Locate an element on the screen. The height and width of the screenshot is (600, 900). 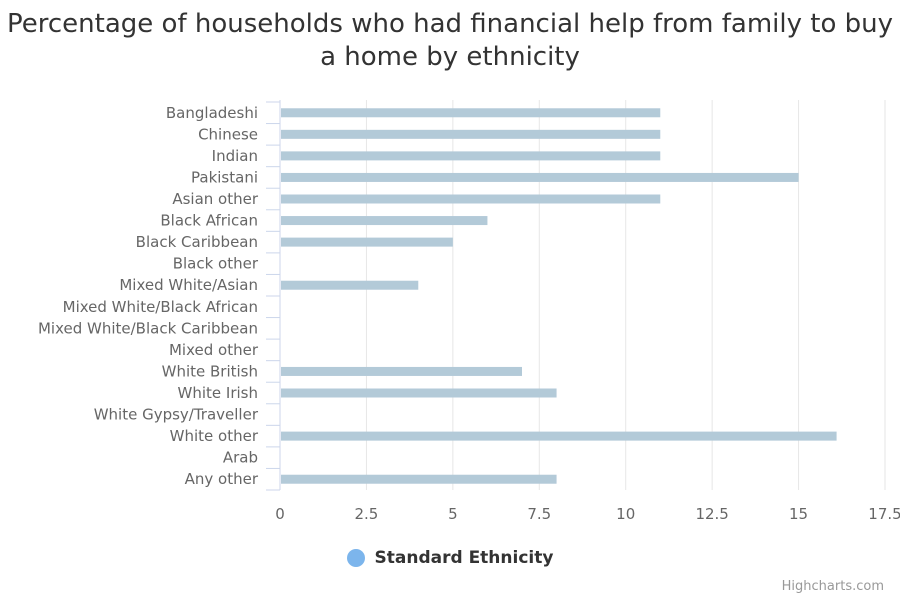
x-tick-label: 17.5 is located at coordinates (884, 514).